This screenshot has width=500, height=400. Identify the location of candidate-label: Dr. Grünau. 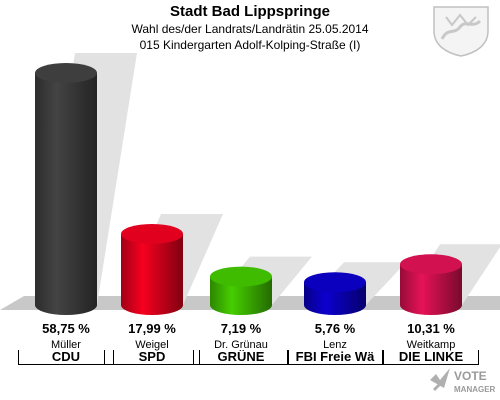
(241, 345).